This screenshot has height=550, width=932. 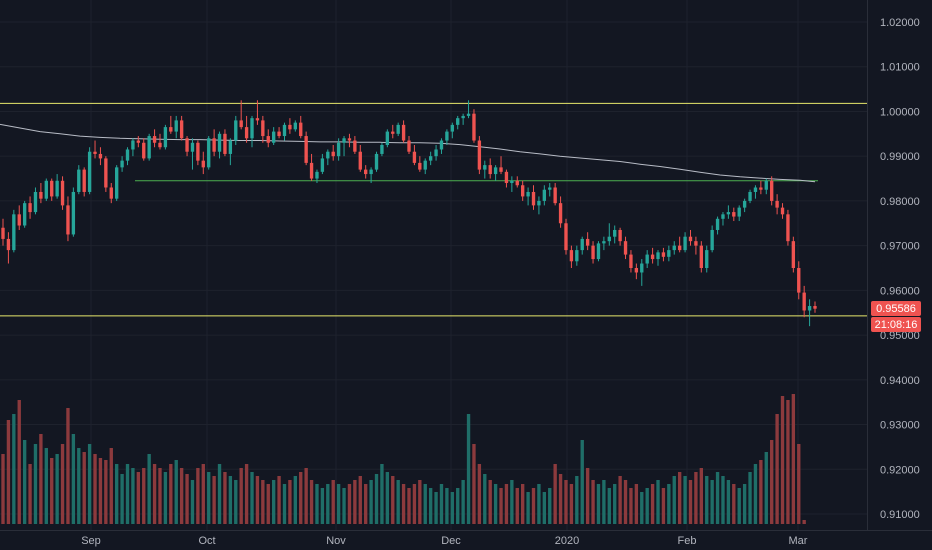 I want to click on time-axis: Sep Oct Nov Dec 2020 Feb Mar, so click(x=444, y=541).